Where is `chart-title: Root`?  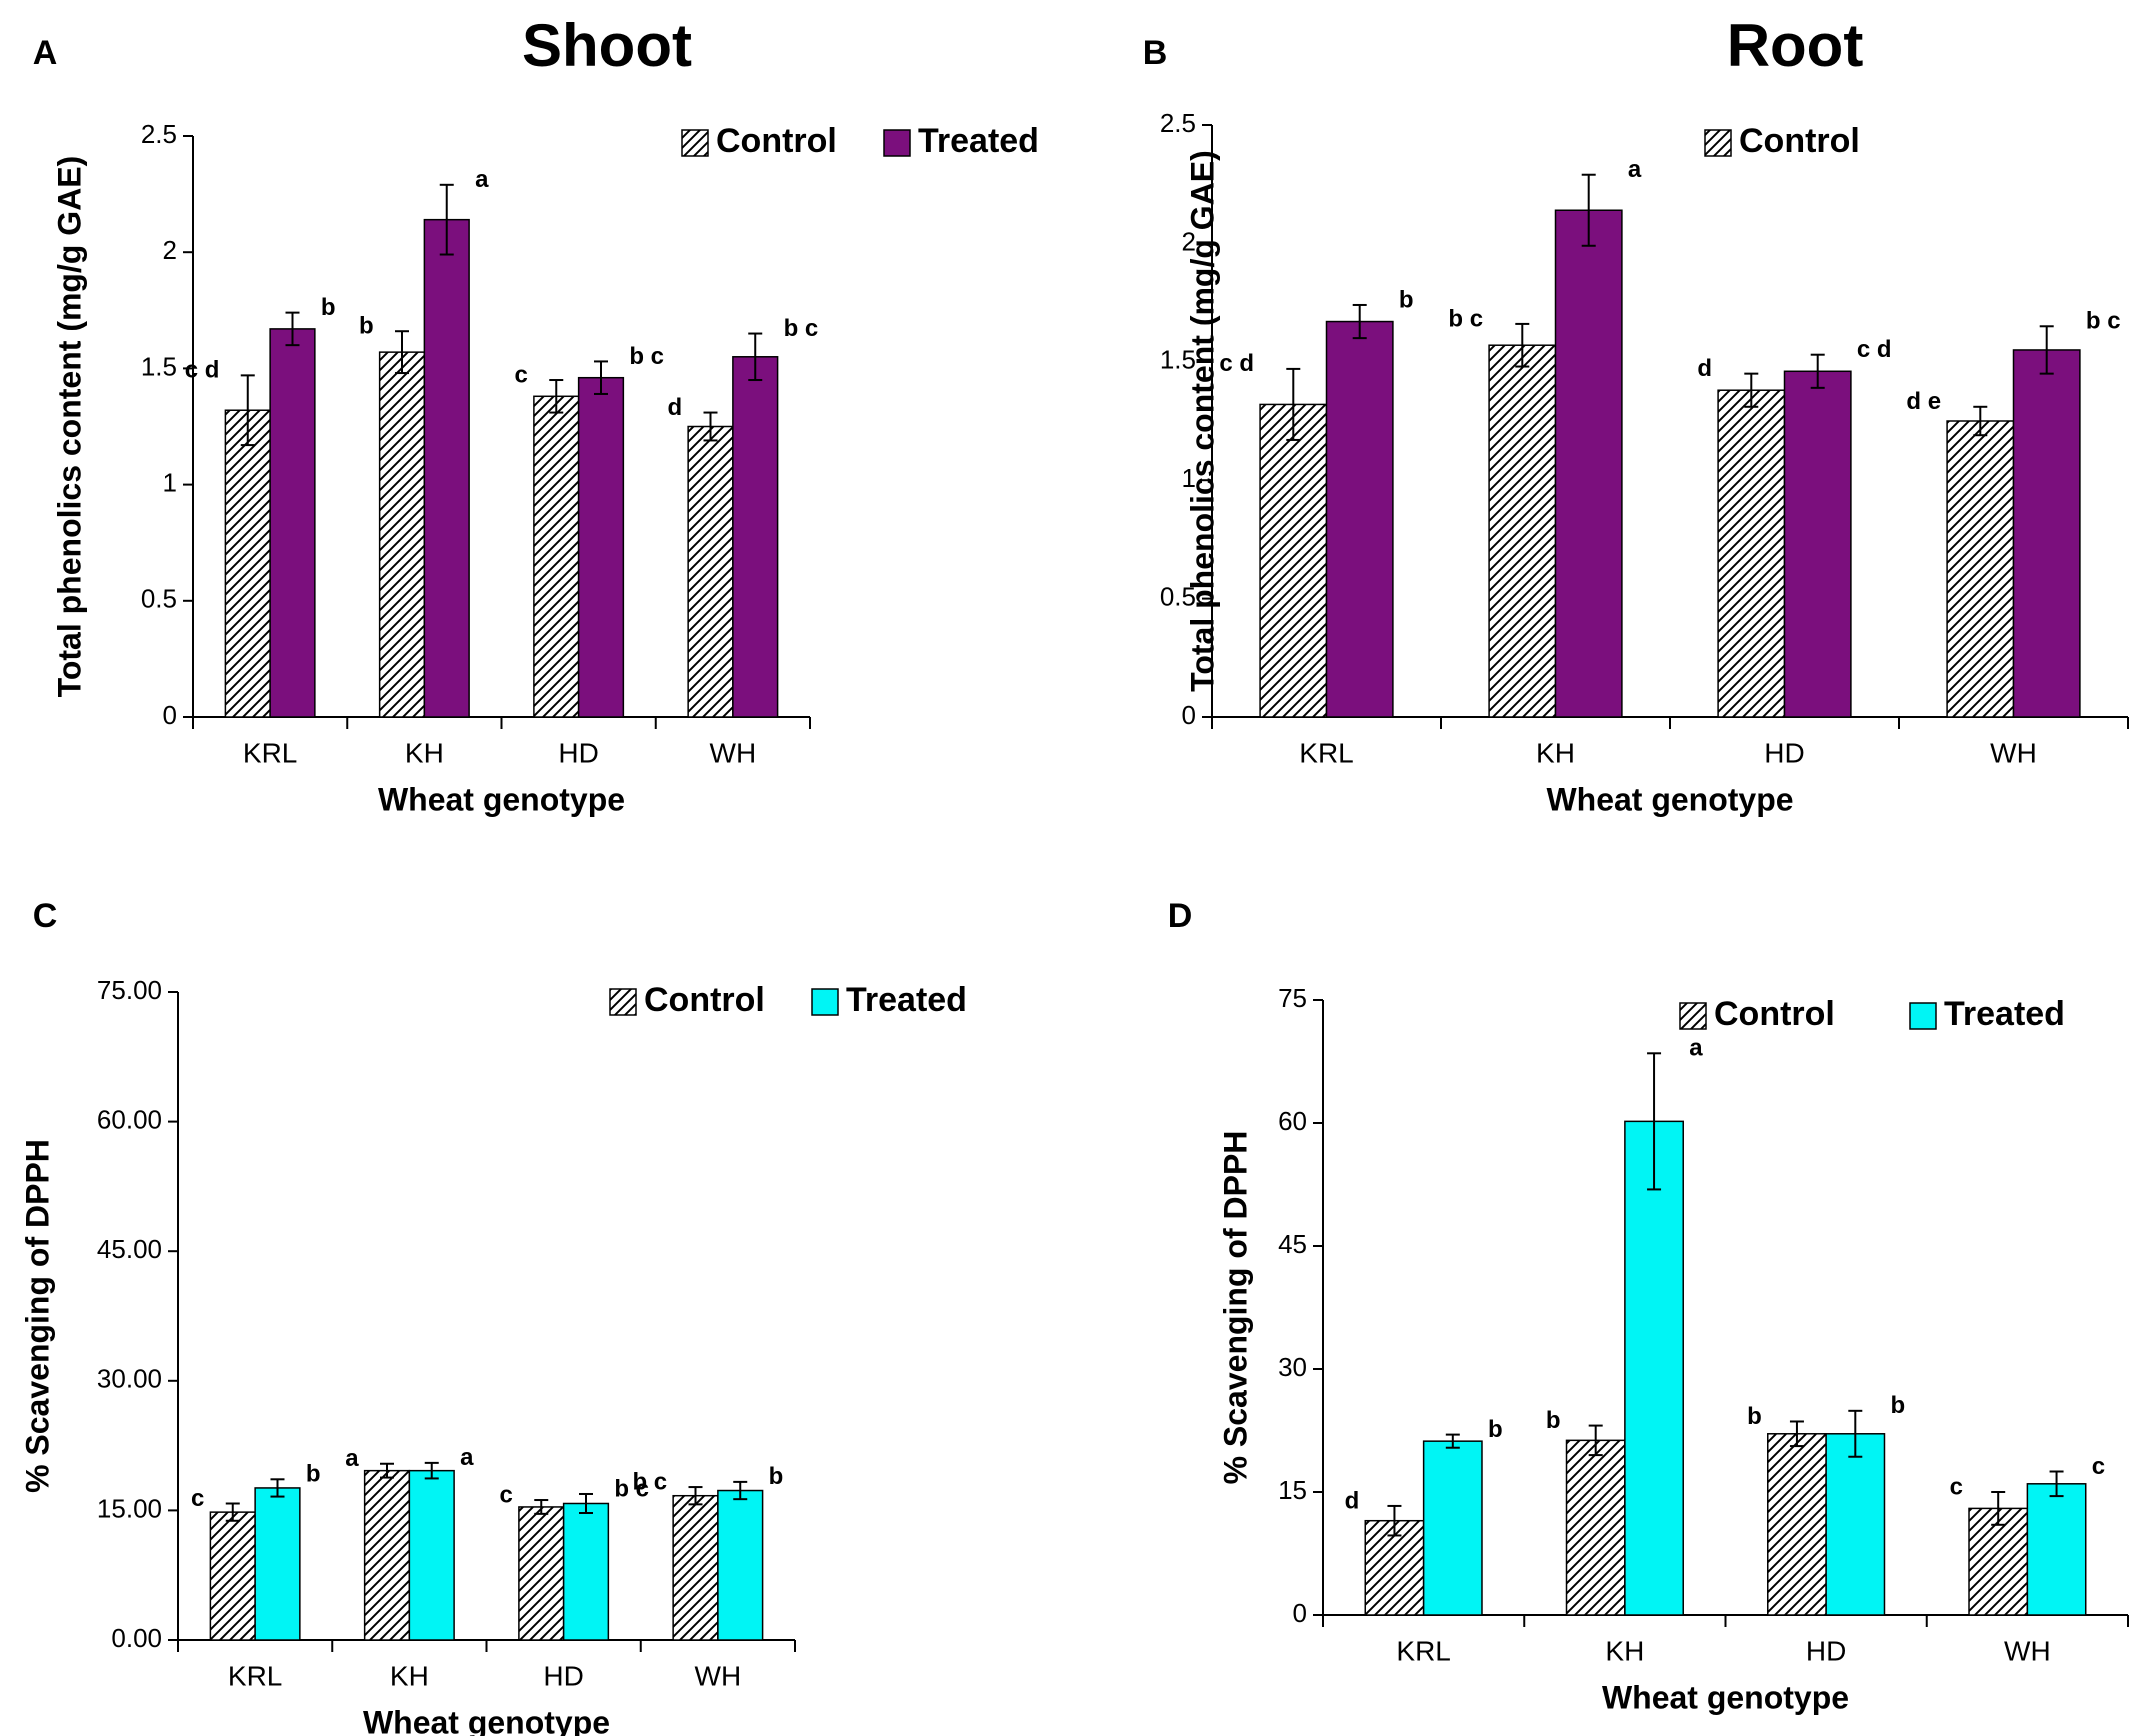
chart-title: Root is located at coordinates (1795, 45).